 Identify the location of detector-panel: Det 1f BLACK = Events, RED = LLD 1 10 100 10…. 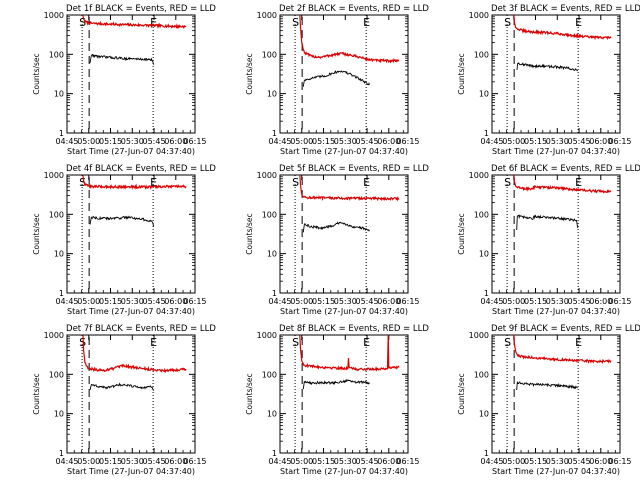
(124, 80).